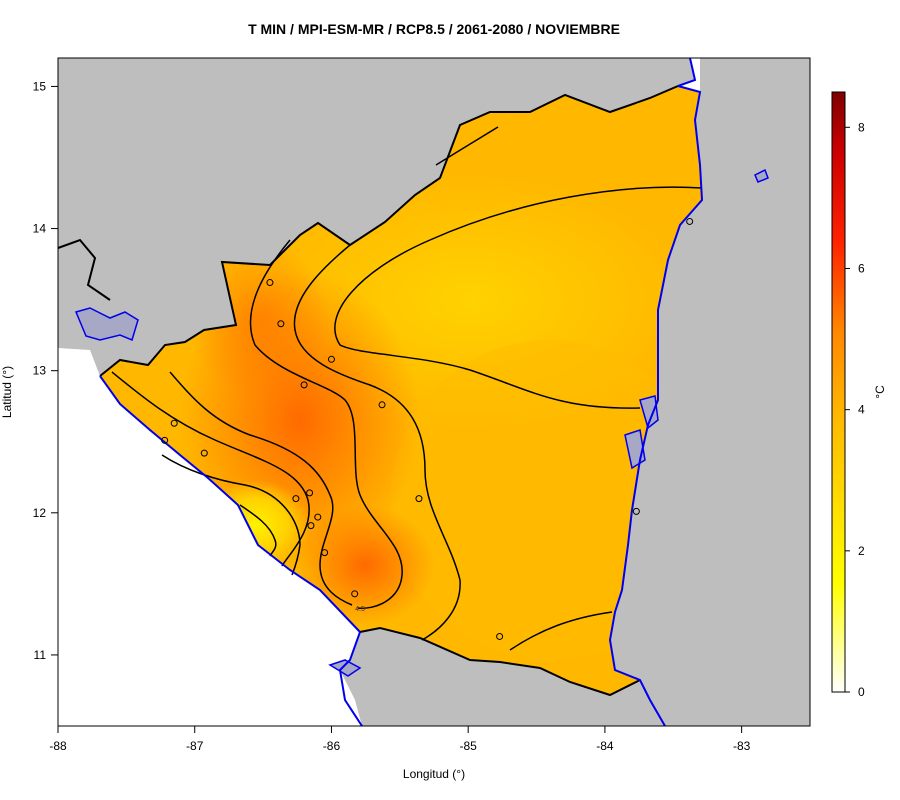 The width and height of the screenshot is (900, 800). What do you see at coordinates (58, 746) in the screenshot?
I see `x-tick-label: -88` at bounding box center [58, 746].